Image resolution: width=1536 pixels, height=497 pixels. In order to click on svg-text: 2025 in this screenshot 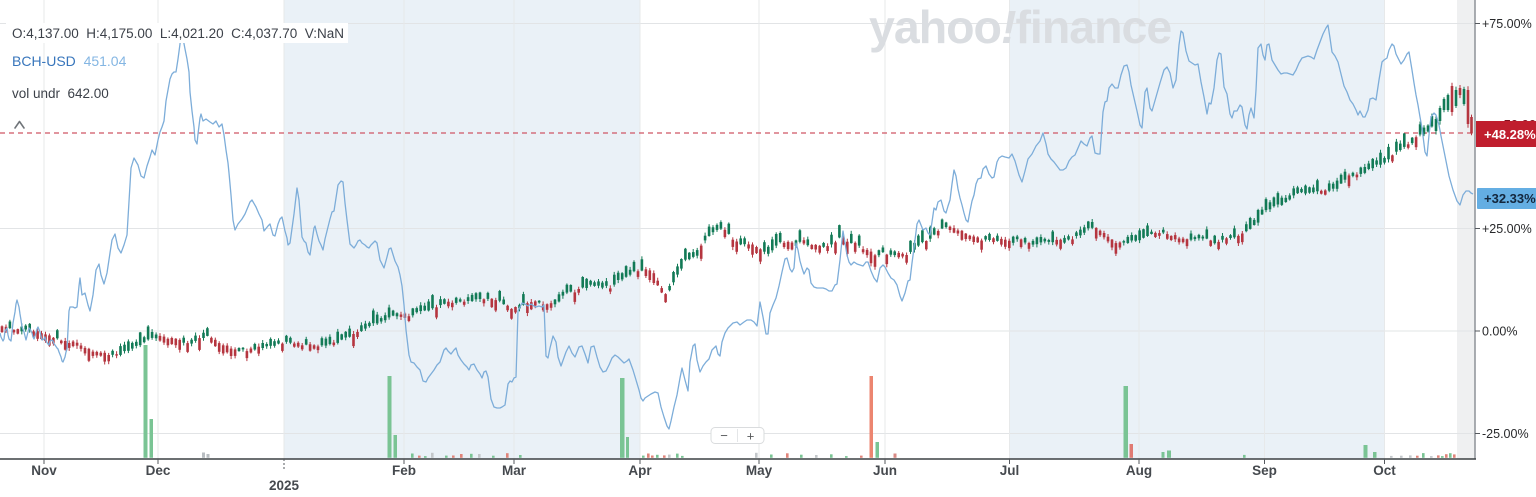, I will do `click(284, 485)`.